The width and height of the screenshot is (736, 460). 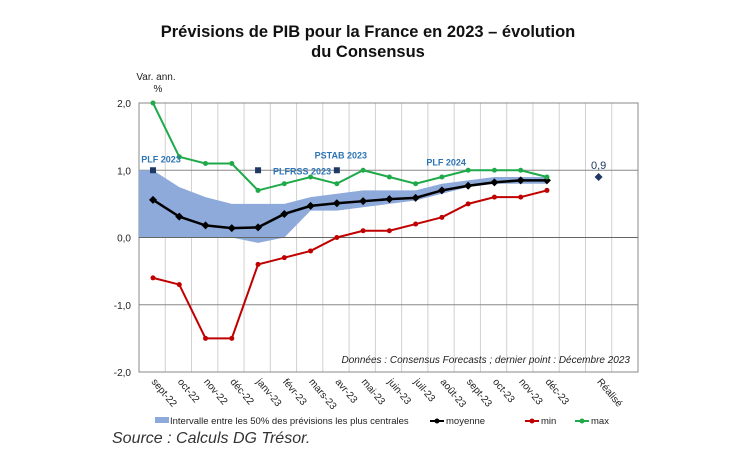 What do you see at coordinates (598, 176) in the screenshot?
I see `realise-marker` at bounding box center [598, 176].